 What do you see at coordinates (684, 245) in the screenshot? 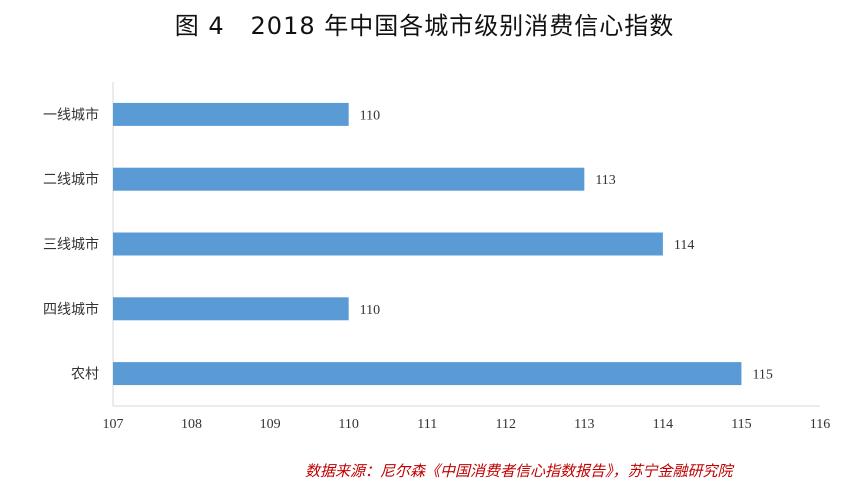
I see `data-label: 114` at bounding box center [684, 245].